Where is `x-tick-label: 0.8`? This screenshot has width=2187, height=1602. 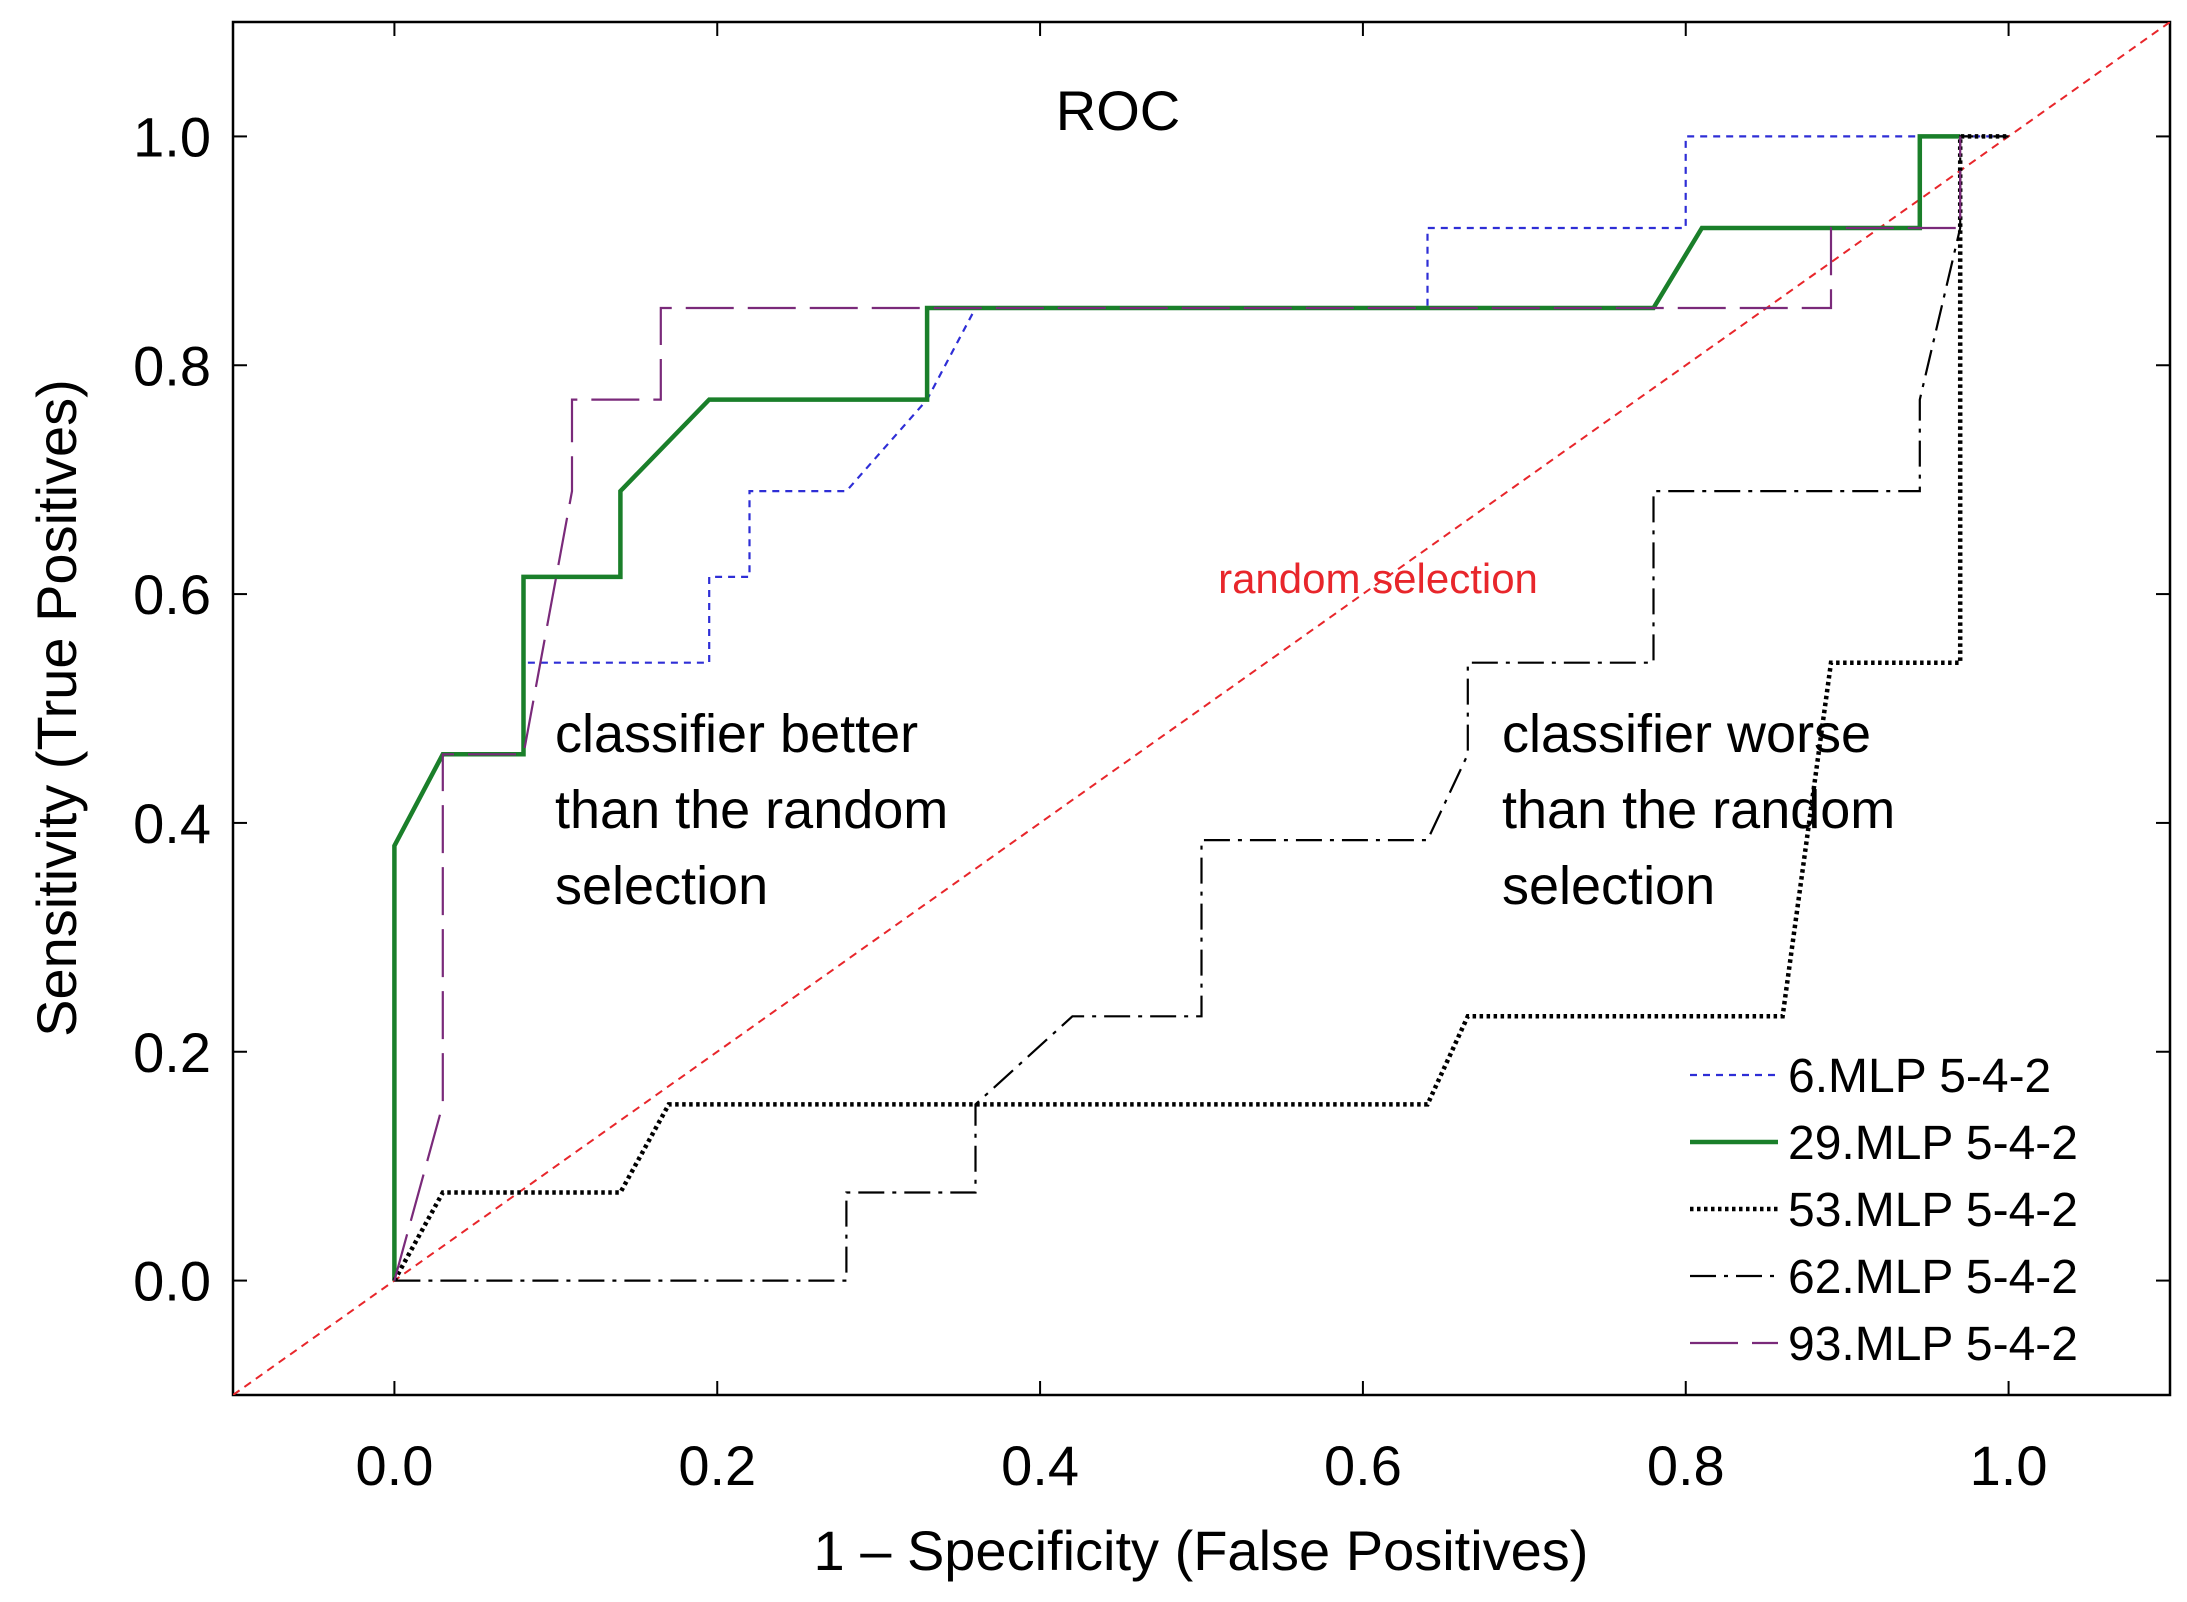 x-tick-label: 0.8 is located at coordinates (1686, 1465).